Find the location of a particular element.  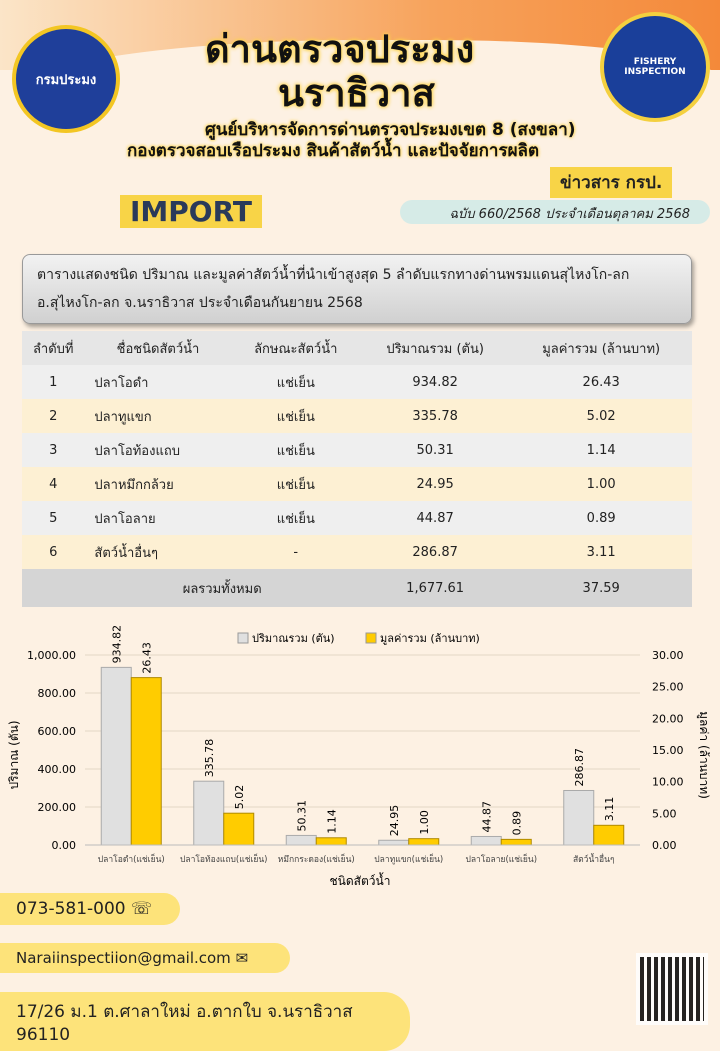

total-row: ผลรวมทั้งหมด 1,677.61 37.59 is located at coordinates (357, 588).